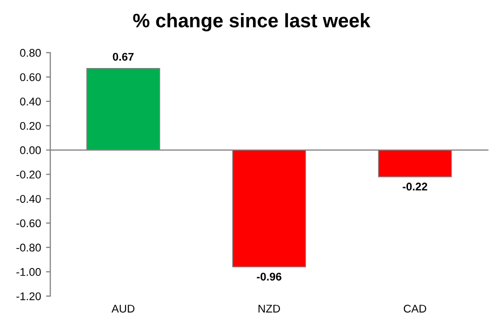 The height and width of the screenshot is (329, 503). What do you see at coordinates (30, 102) in the screenshot?
I see `y-tick-label: 0.40` at bounding box center [30, 102].